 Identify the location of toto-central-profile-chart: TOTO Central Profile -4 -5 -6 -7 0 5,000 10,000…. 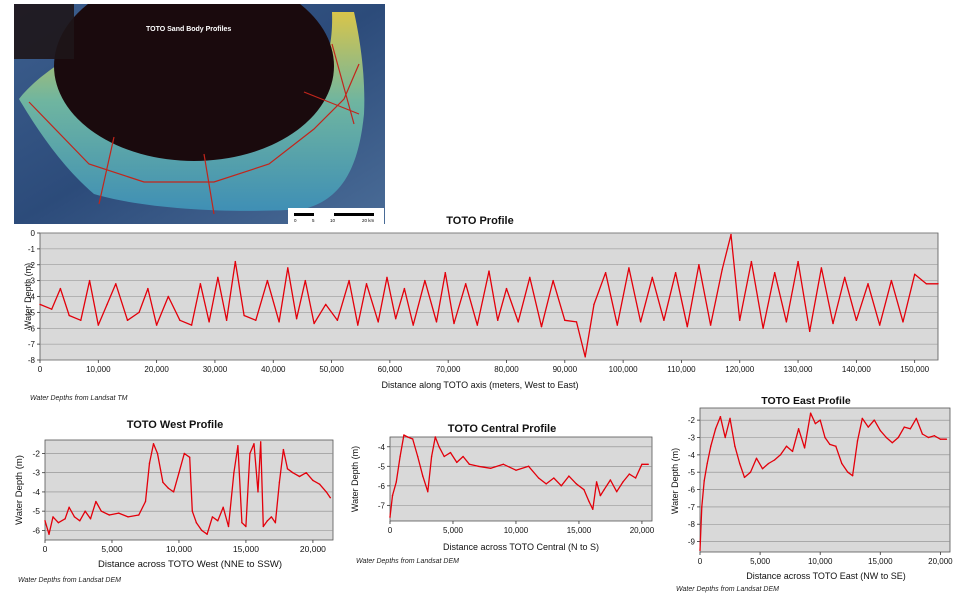
(502, 494).